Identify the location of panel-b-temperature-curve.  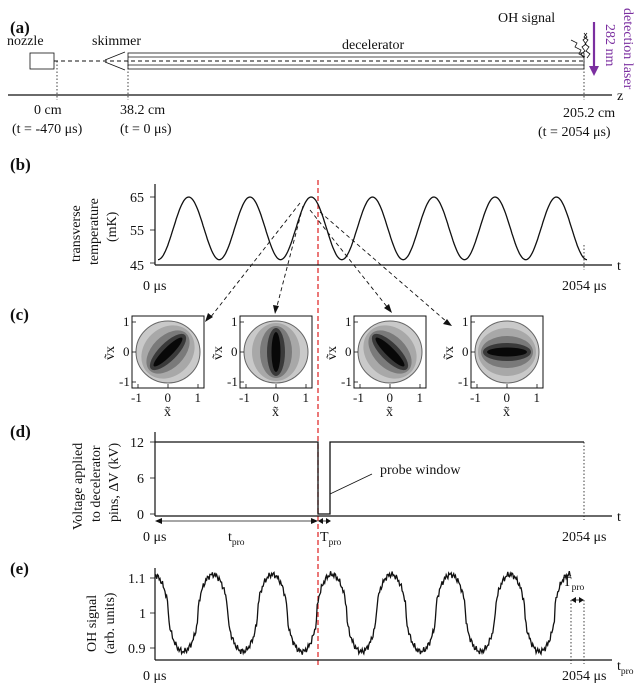
(372, 228).